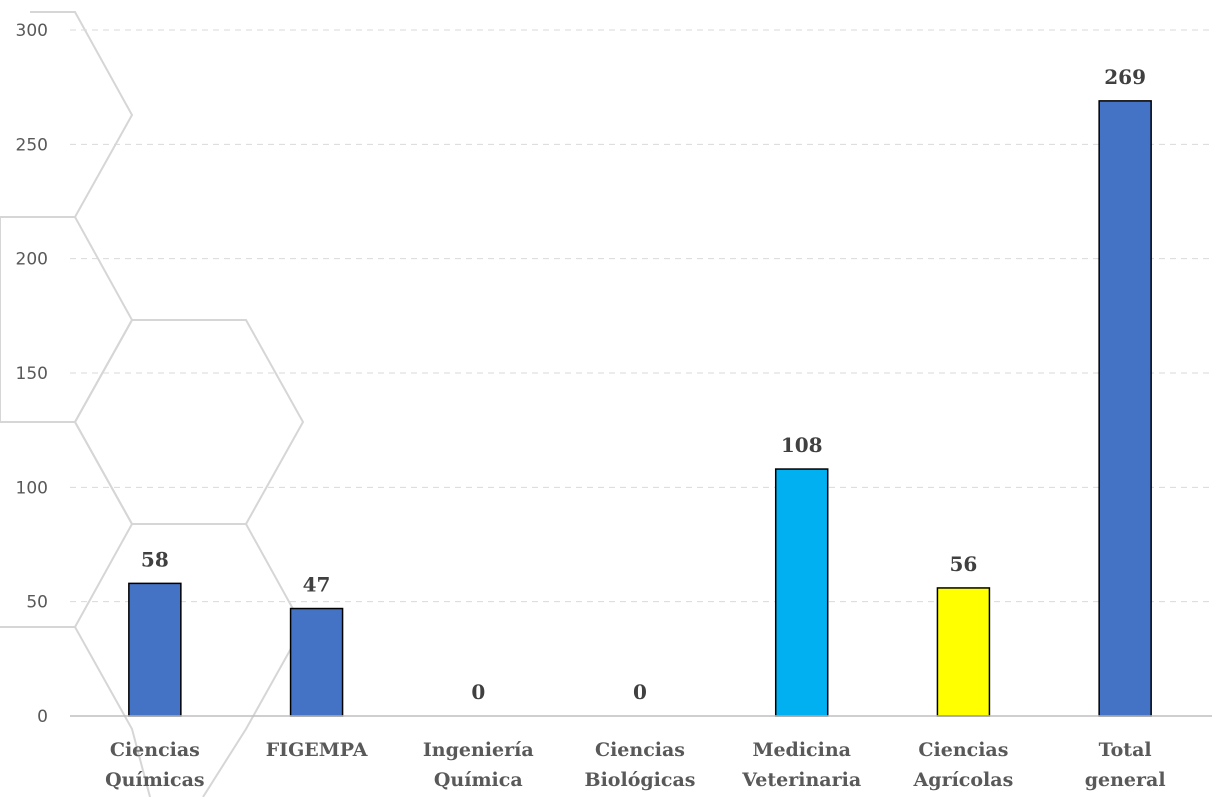 This screenshot has height=797, width=1212. Describe the element at coordinates (154, 780) in the screenshot. I see `category-label-line: Químicas` at that location.